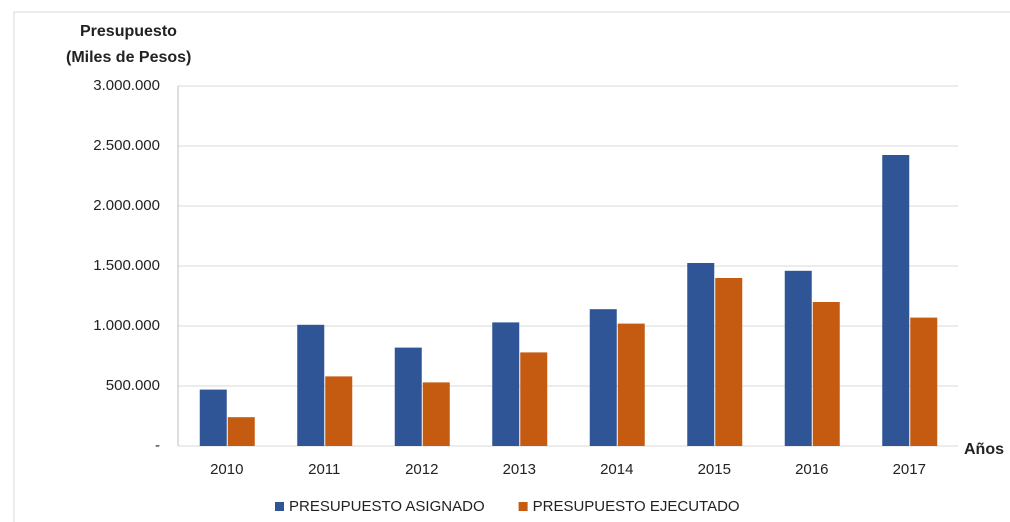 Image resolution: width=1010 pixels, height=522 pixels. Describe the element at coordinates (421, 469) in the screenshot. I see `x-tick-label: 2012` at that location.